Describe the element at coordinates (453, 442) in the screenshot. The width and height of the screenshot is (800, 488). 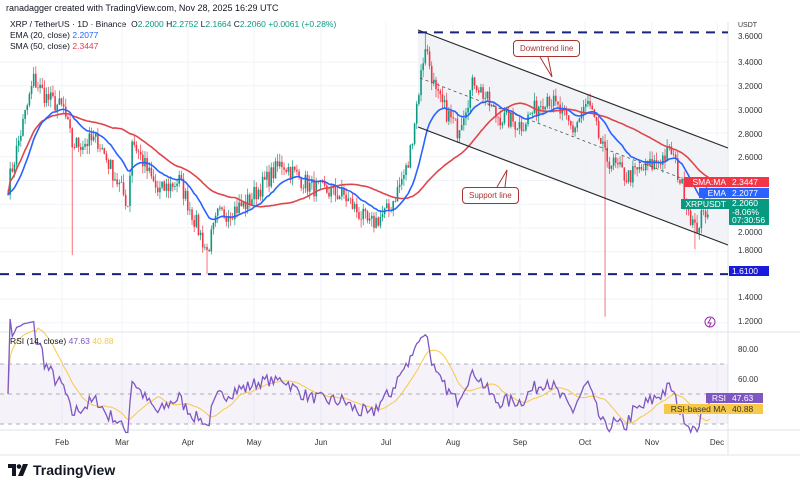
I see `time-tick: Aug` at that location.